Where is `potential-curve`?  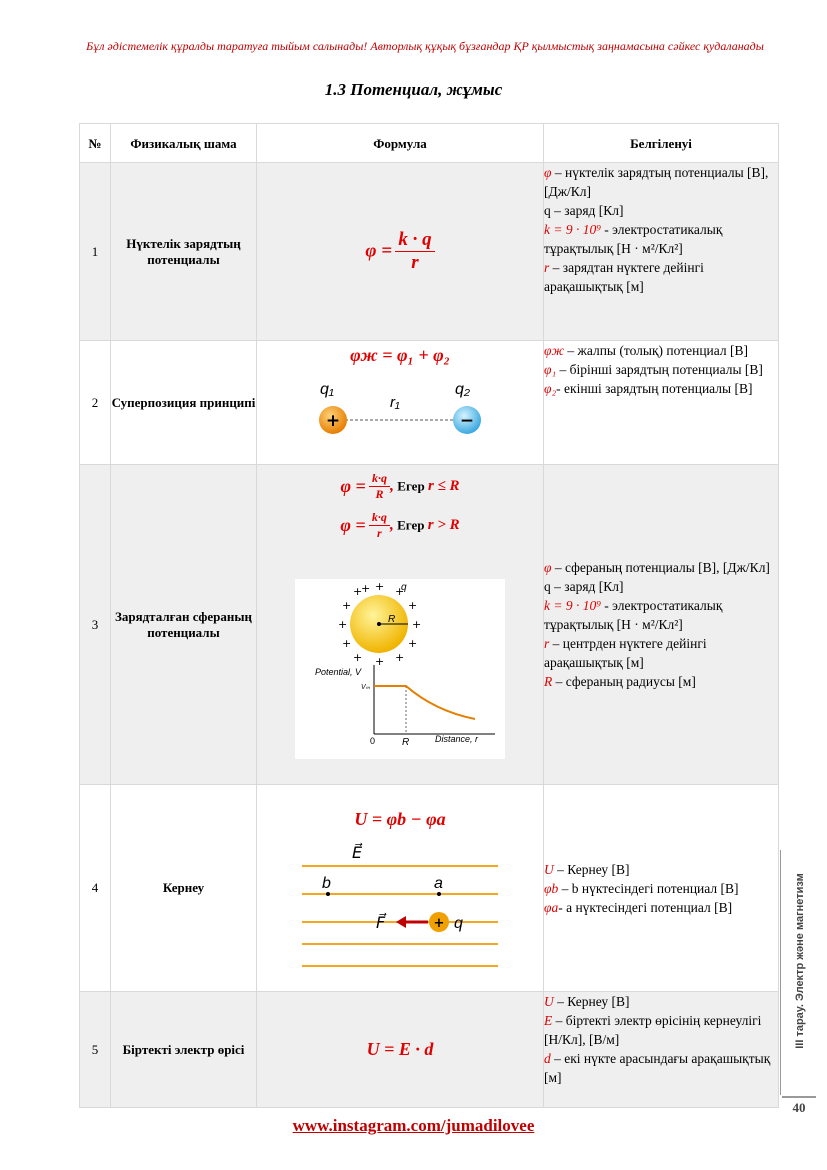 potential-curve is located at coordinates (425, 702).